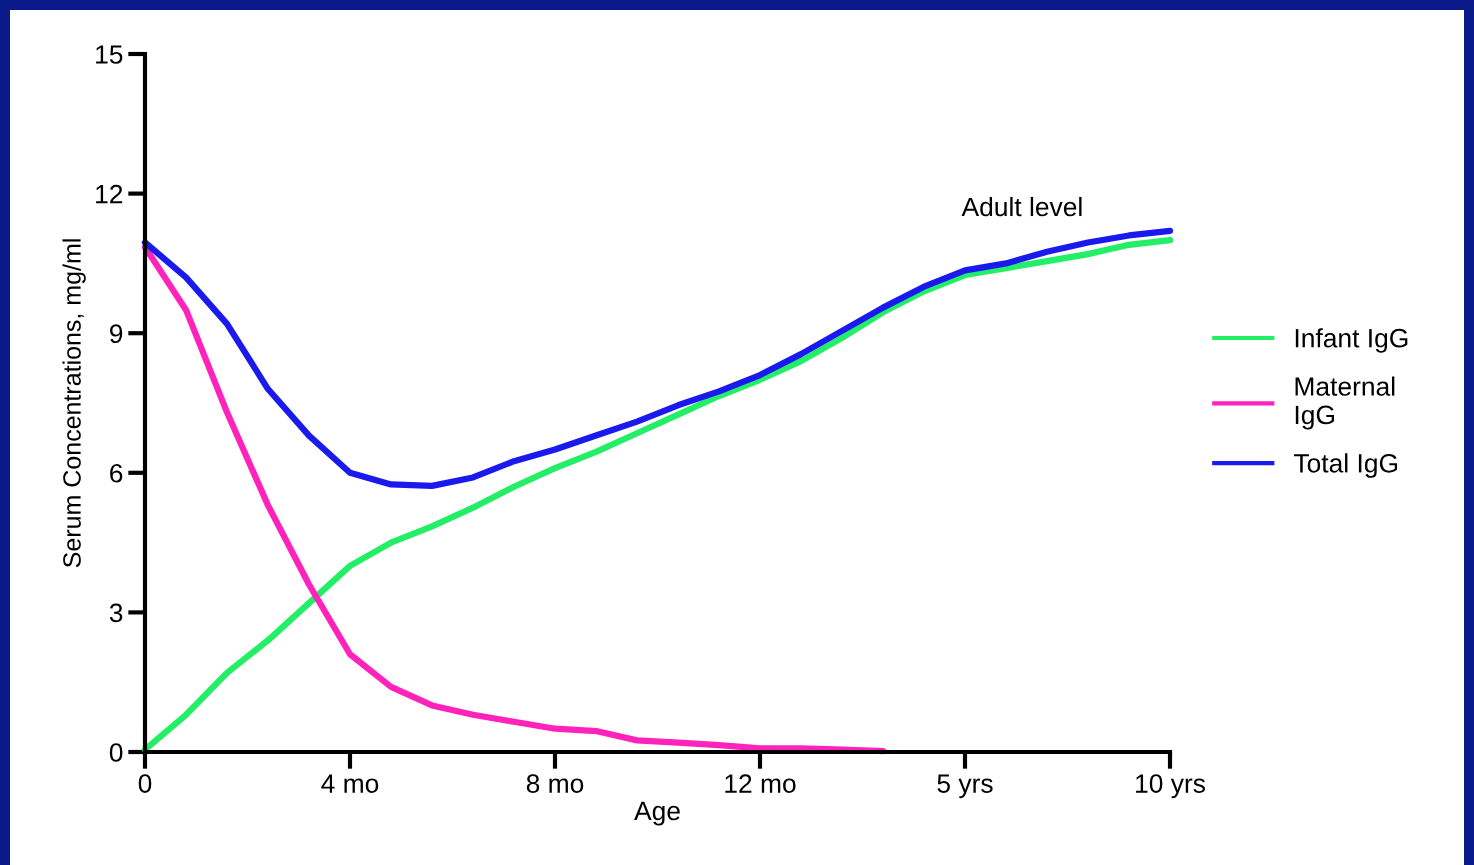  Describe the element at coordinates (109, 54) in the screenshot. I see `y-tick-label: 15` at that location.